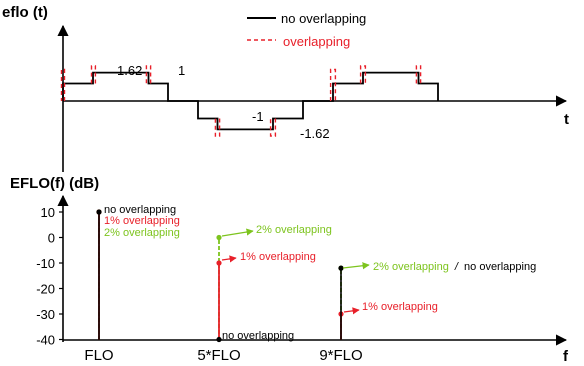  Describe the element at coordinates (400, 307) in the screenshot. I see `anno-9flo-one-pct: 1% overlapping` at that location.